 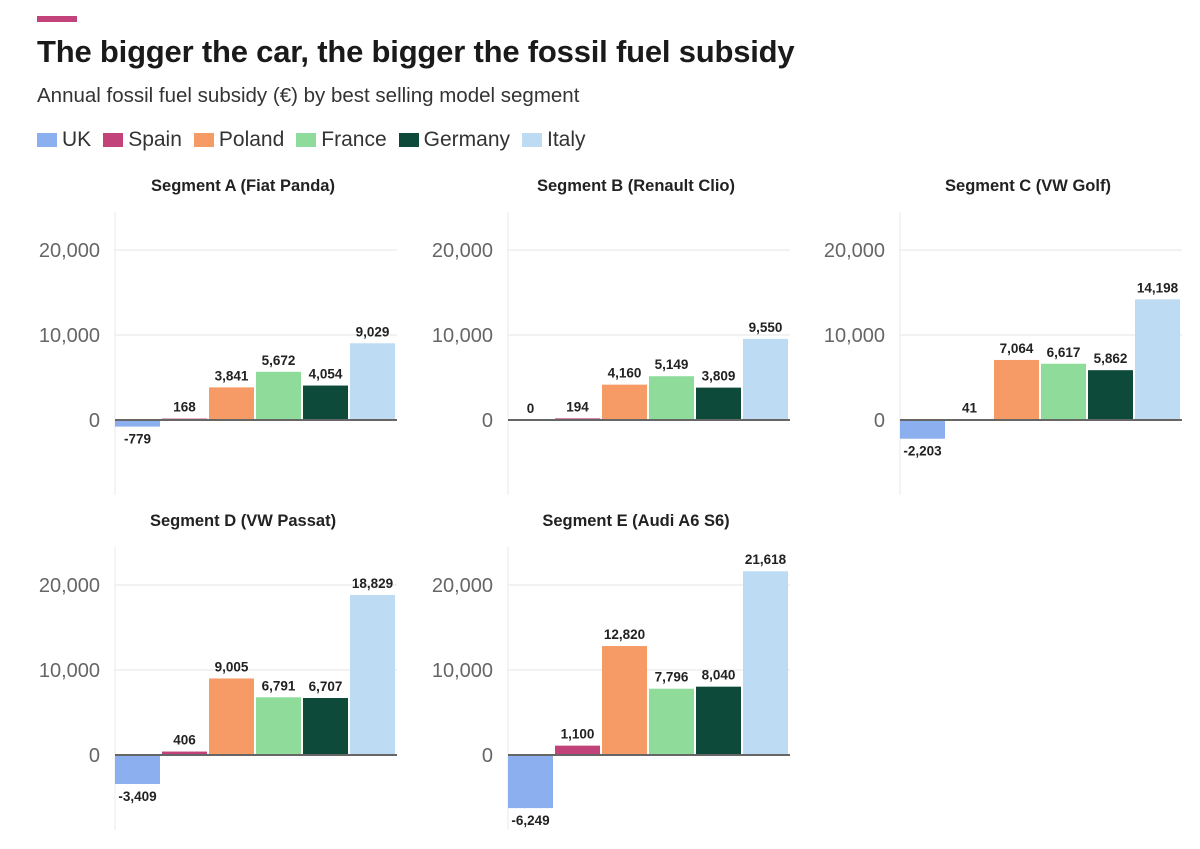 I want to click on data-label-uk: -3,409, so click(x=137, y=796).